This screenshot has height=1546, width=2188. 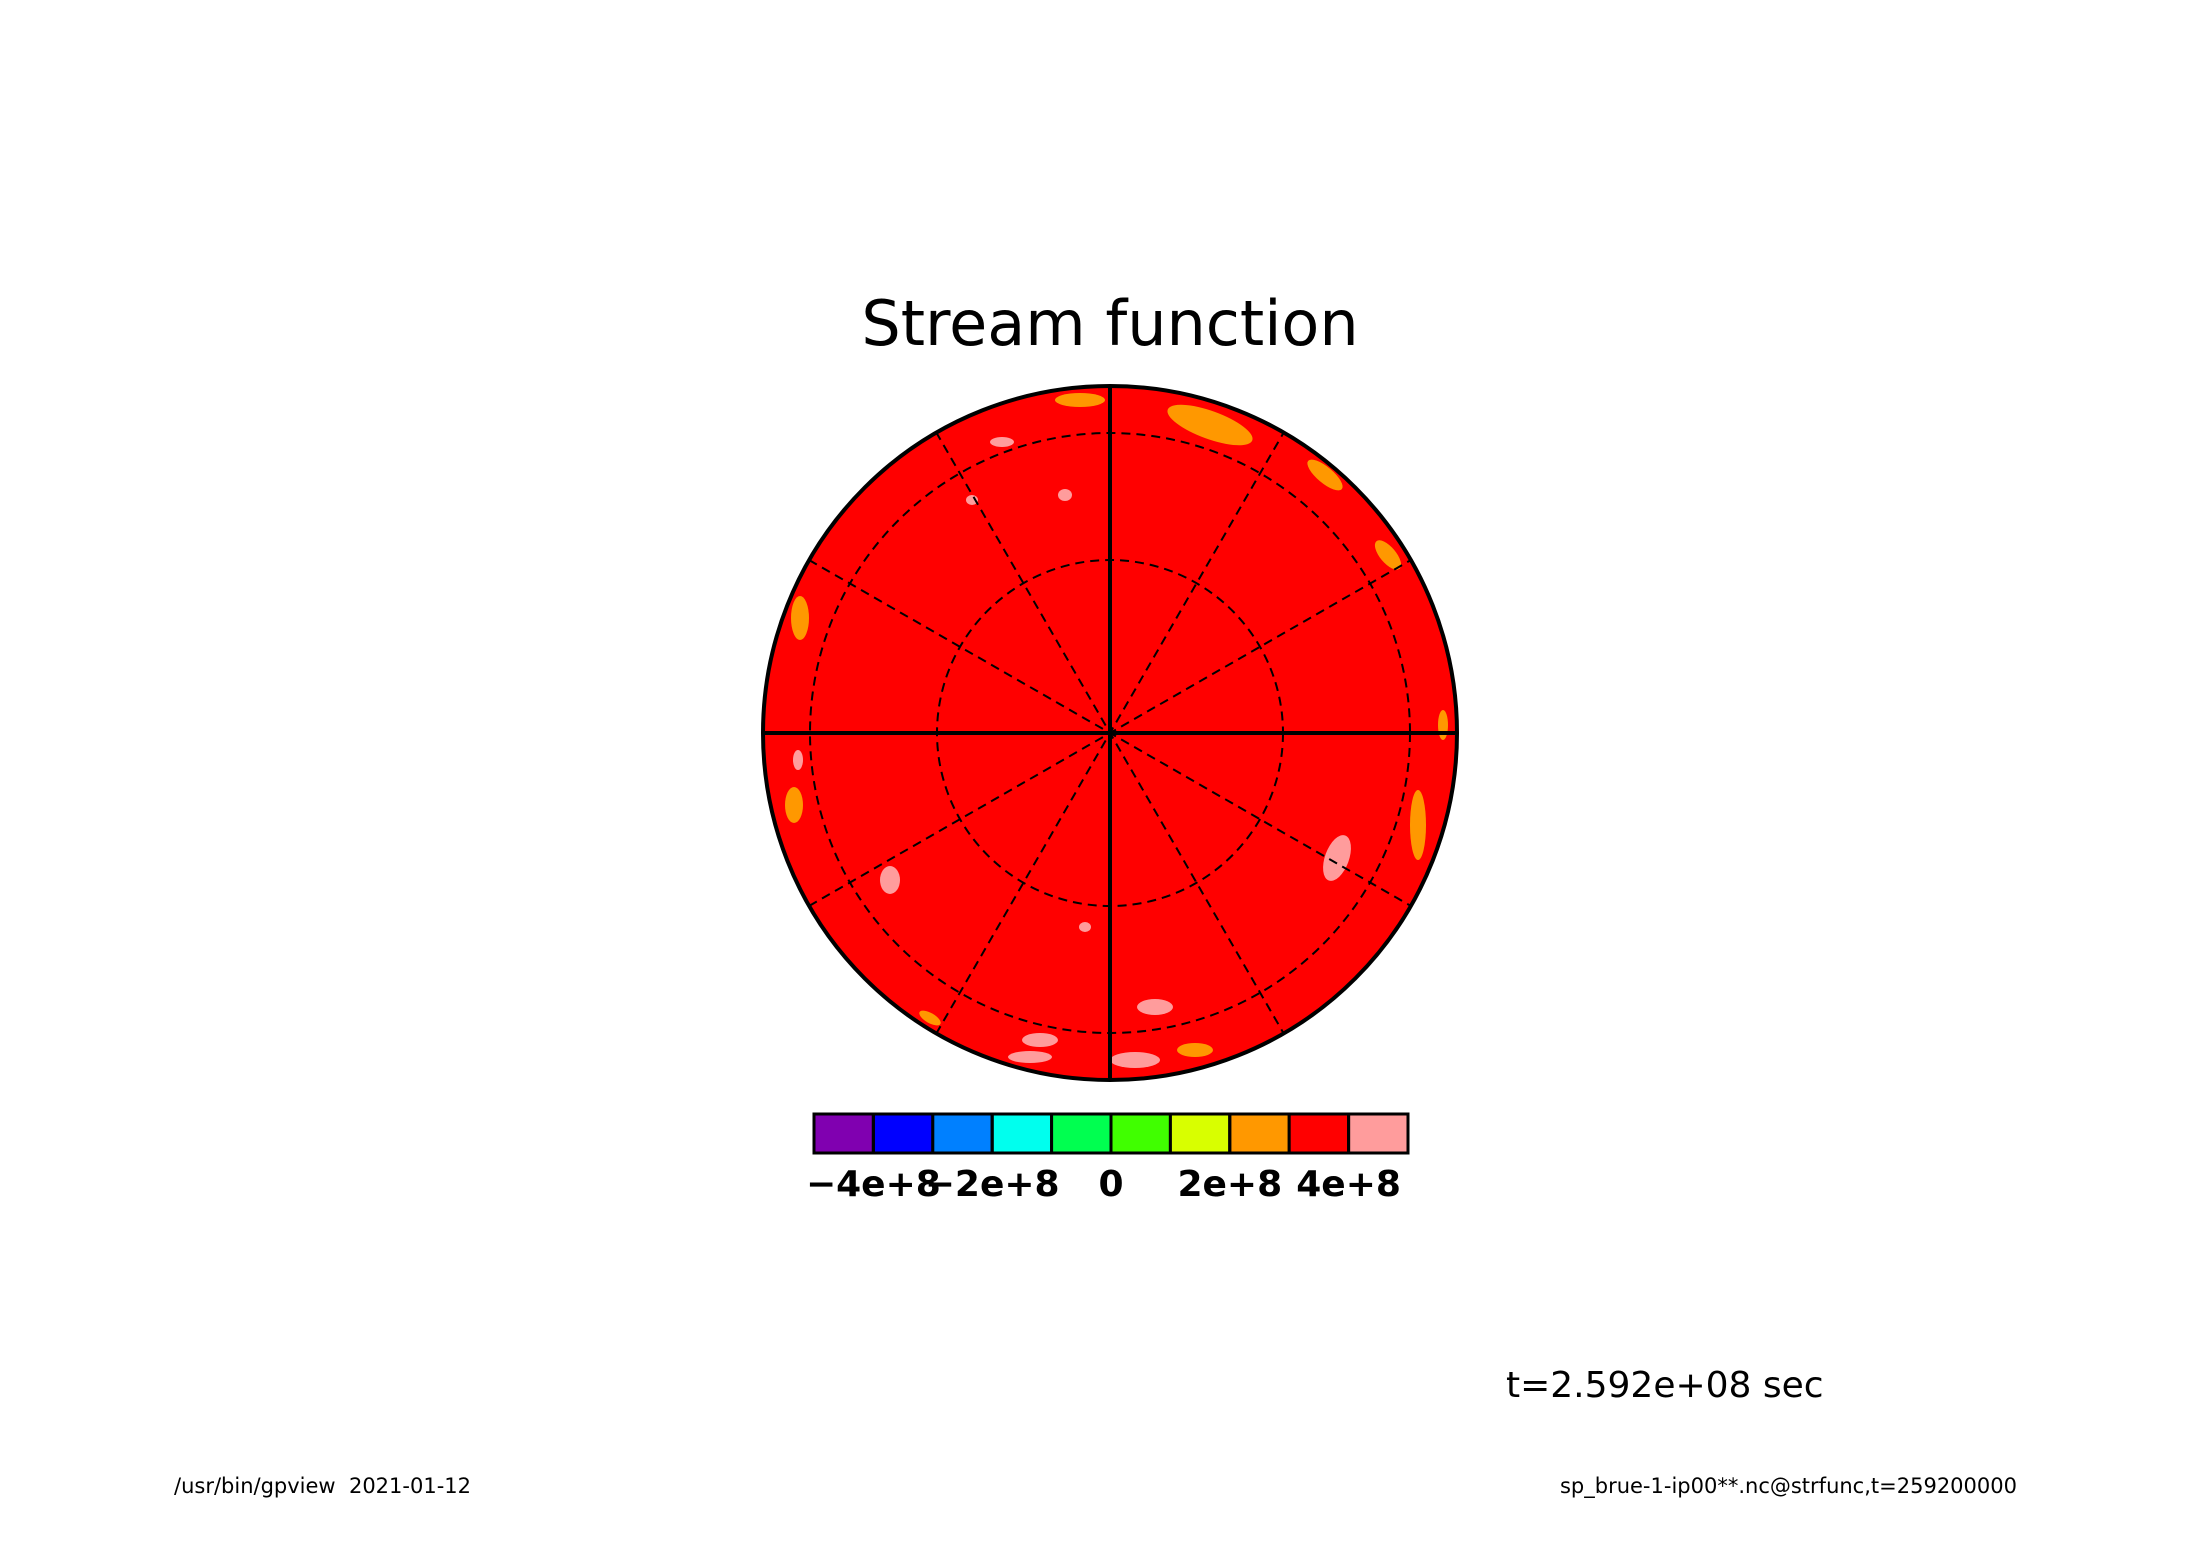 What do you see at coordinates (1109, 323) in the screenshot?
I see `chart-title: Stream function` at bounding box center [1109, 323].